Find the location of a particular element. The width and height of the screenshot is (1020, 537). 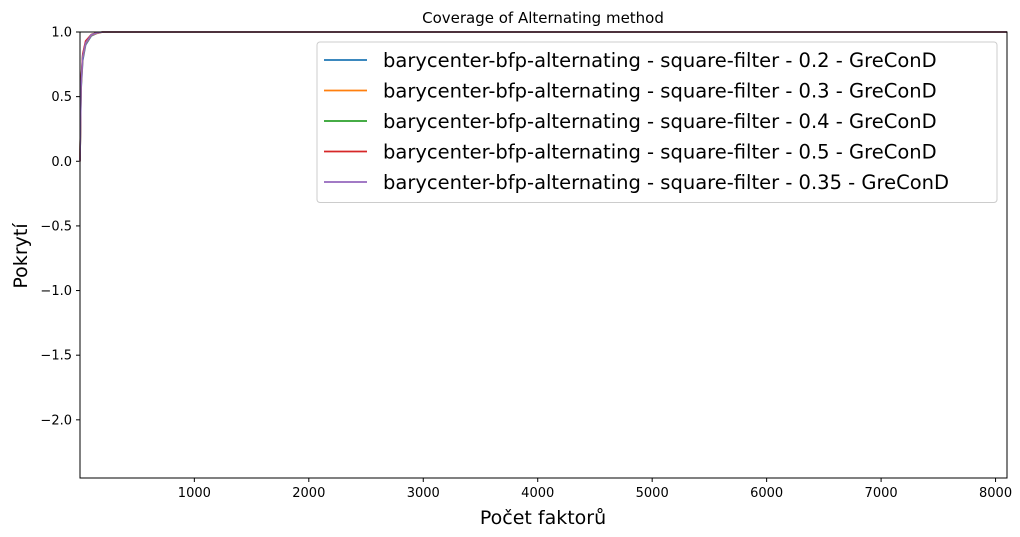

y-tick-label: −0.5 is located at coordinates (56, 226).